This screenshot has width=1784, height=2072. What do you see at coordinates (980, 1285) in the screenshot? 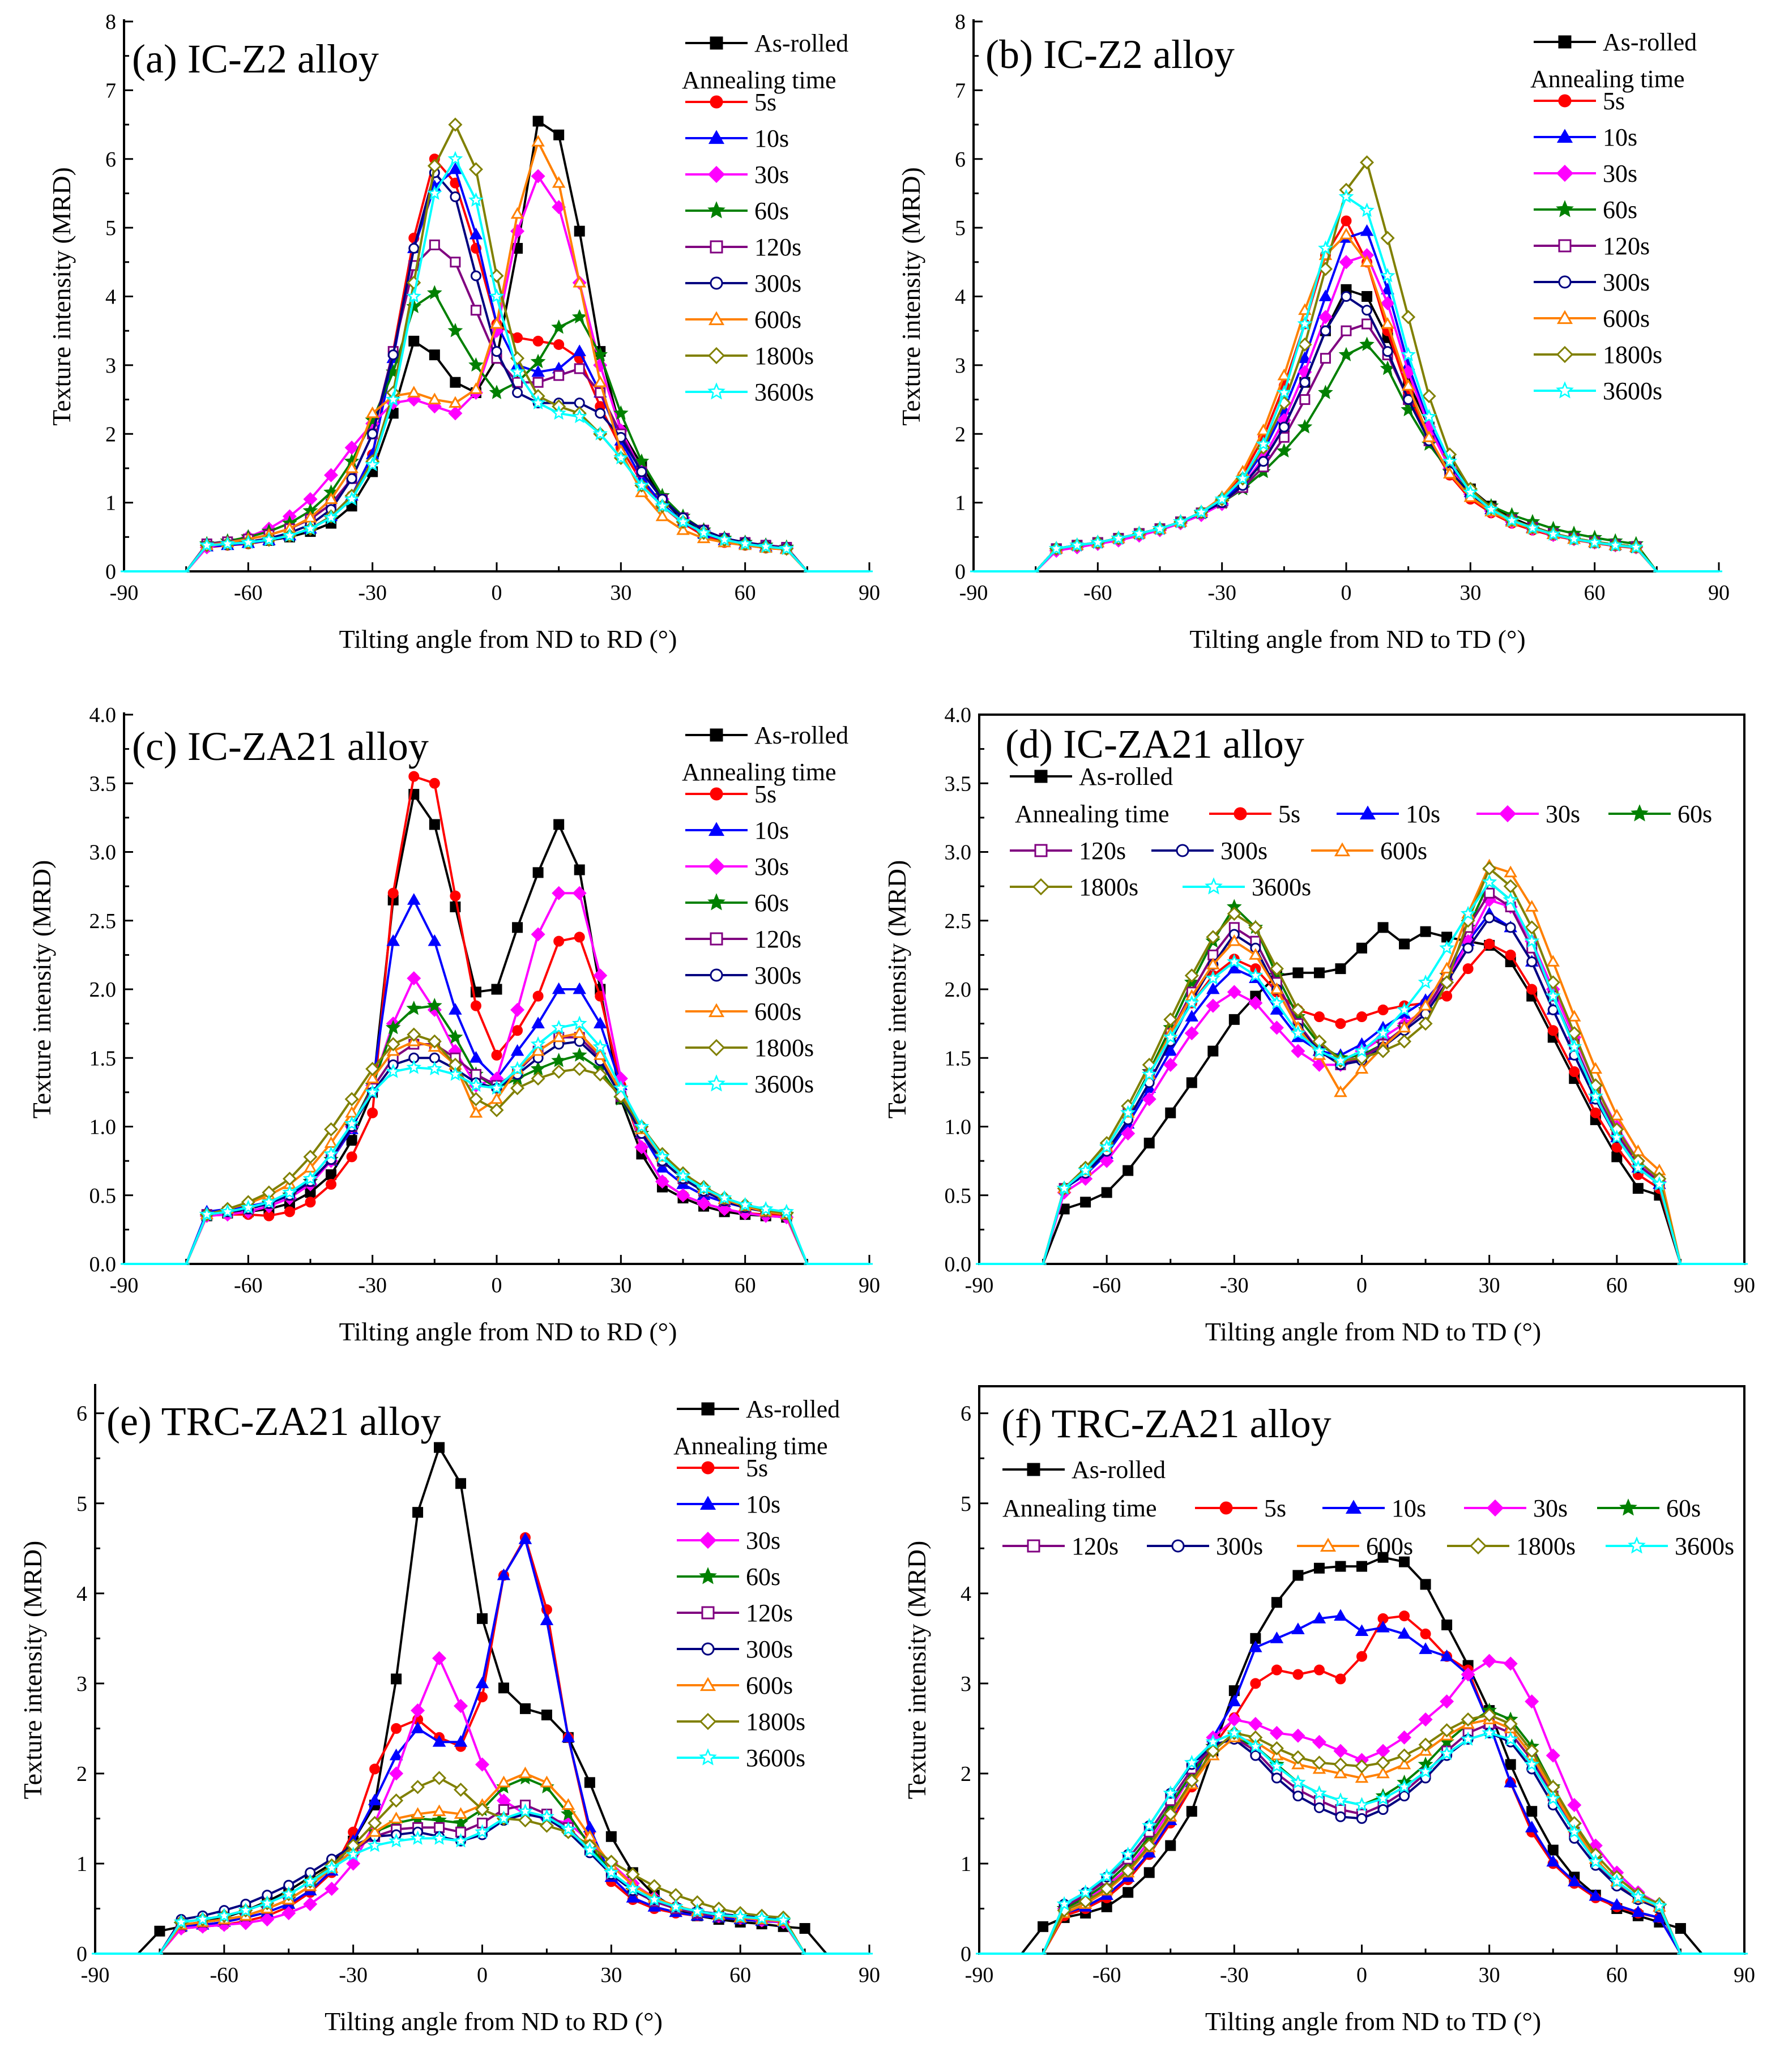
I see `x-tick-label: -90` at bounding box center [980, 1285].